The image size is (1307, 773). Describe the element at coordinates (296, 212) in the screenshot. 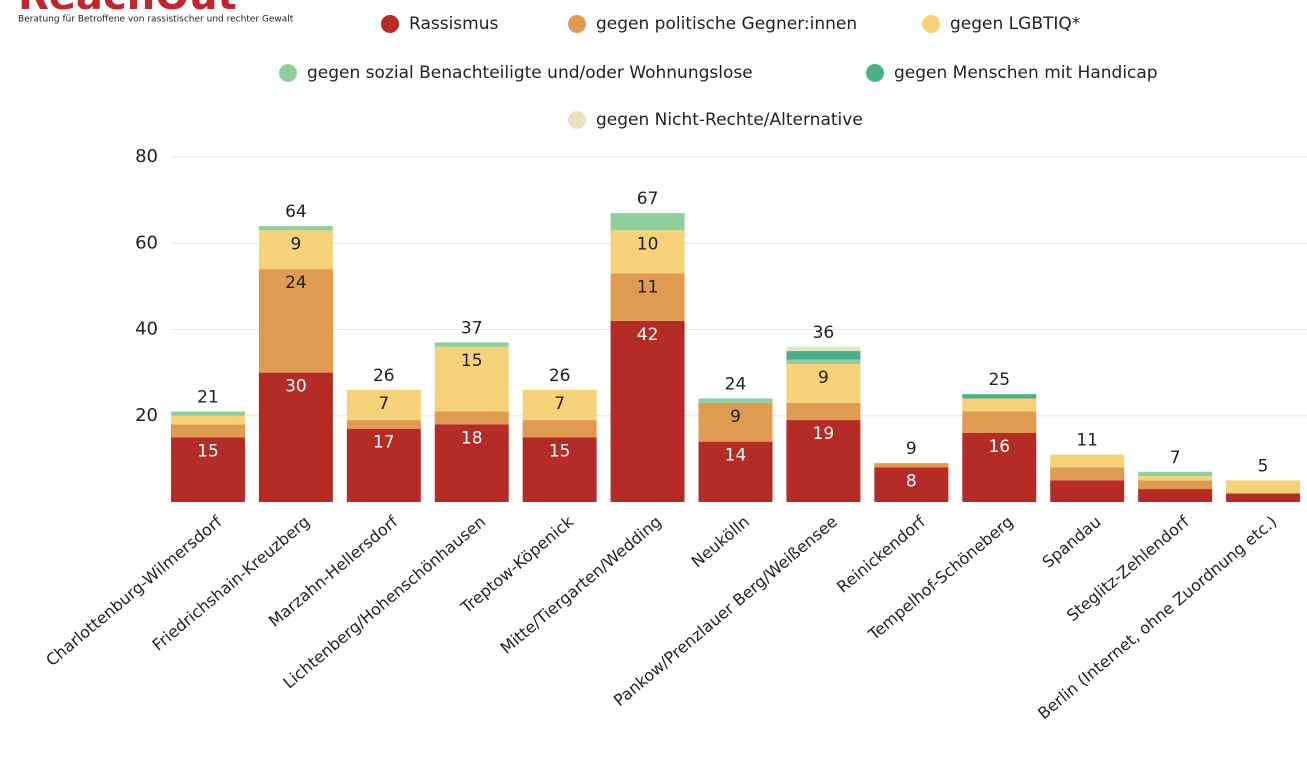

I see `total-label: 64` at that location.